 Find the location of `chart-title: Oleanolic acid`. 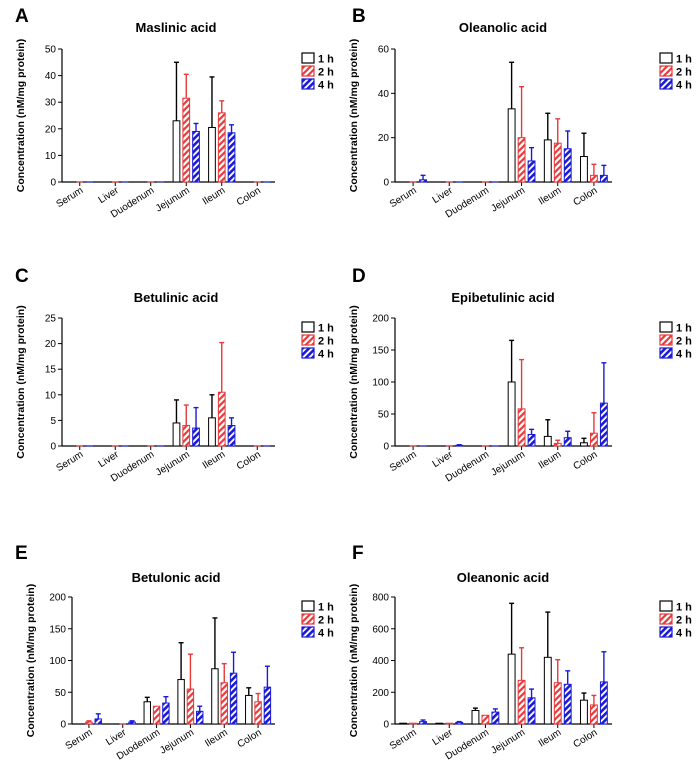

chart-title: Oleanolic acid is located at coordinates (503, 27).